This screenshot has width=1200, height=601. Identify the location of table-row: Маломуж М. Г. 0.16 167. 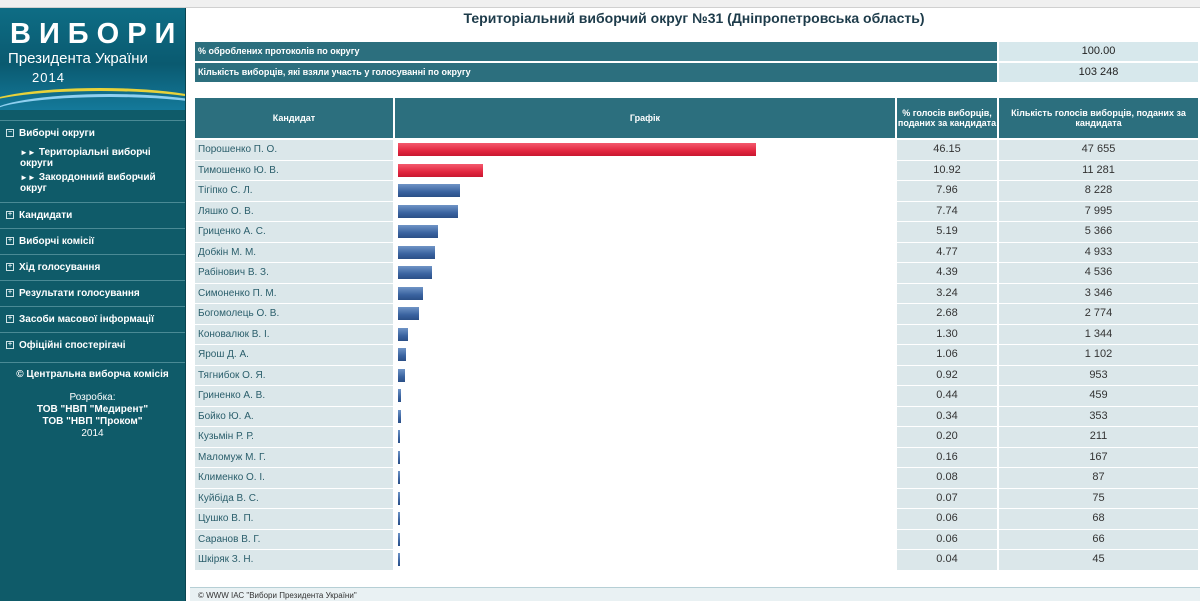
(696, 457).